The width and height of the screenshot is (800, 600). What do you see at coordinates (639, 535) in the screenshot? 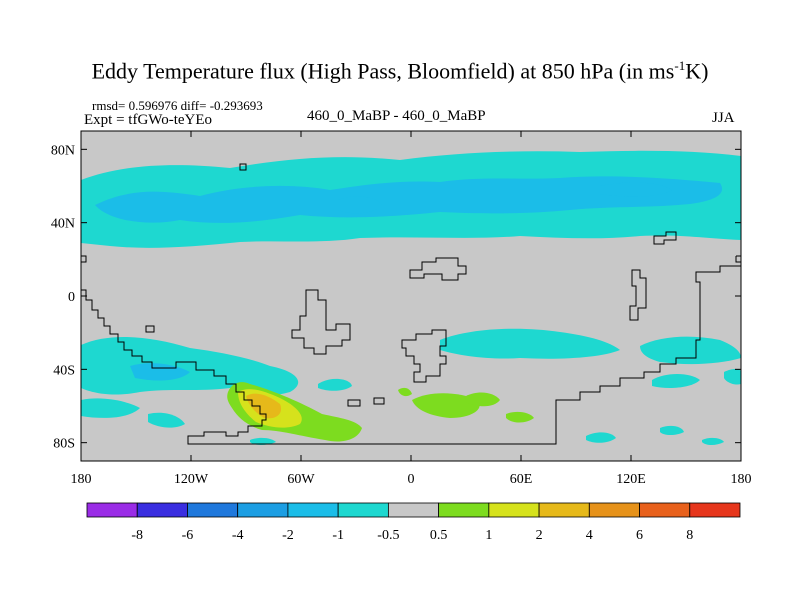
I see `colorbar-level-label: 6` at bounding box center [639, 535].